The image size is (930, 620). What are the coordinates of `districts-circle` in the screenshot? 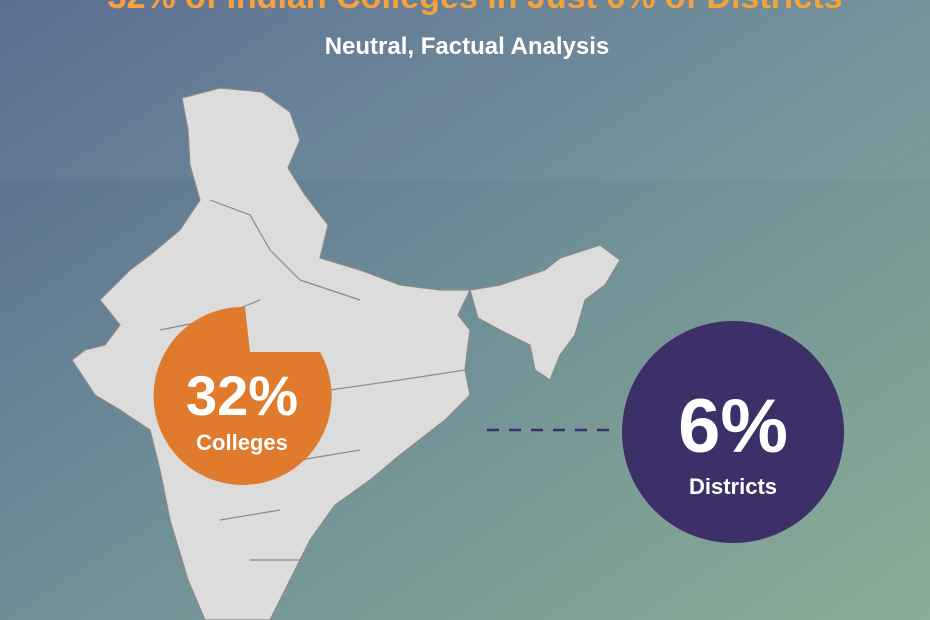 It's located at (733, 432).